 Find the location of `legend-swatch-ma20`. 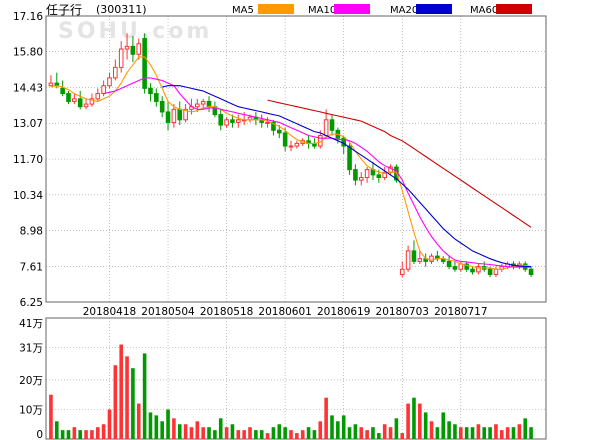

legend-swatch-ma20 is located at coordinates (434, 9).